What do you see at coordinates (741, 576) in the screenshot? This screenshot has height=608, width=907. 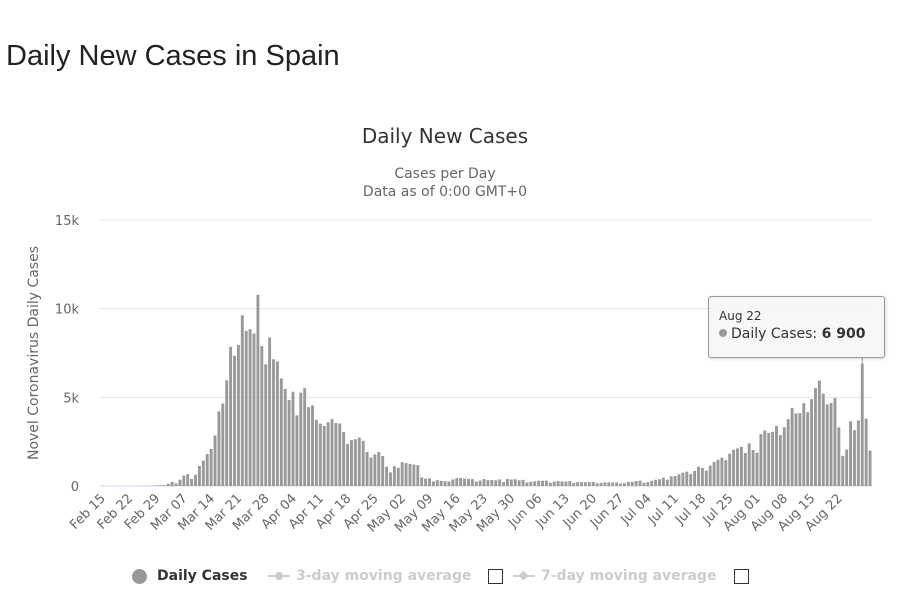 I see `checkbox-7-day-average` at bounding box center [741, 576].